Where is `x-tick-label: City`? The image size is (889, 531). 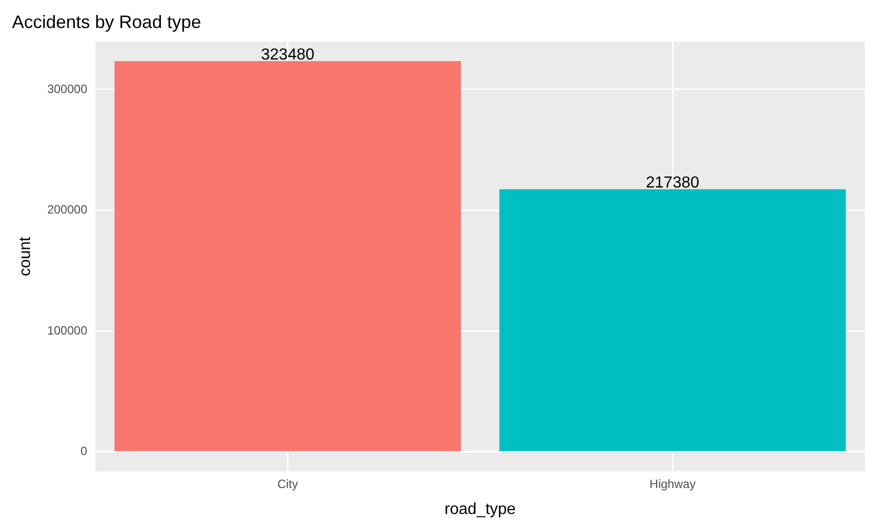 x-tick-label: City is located at coordinates (287, 483).